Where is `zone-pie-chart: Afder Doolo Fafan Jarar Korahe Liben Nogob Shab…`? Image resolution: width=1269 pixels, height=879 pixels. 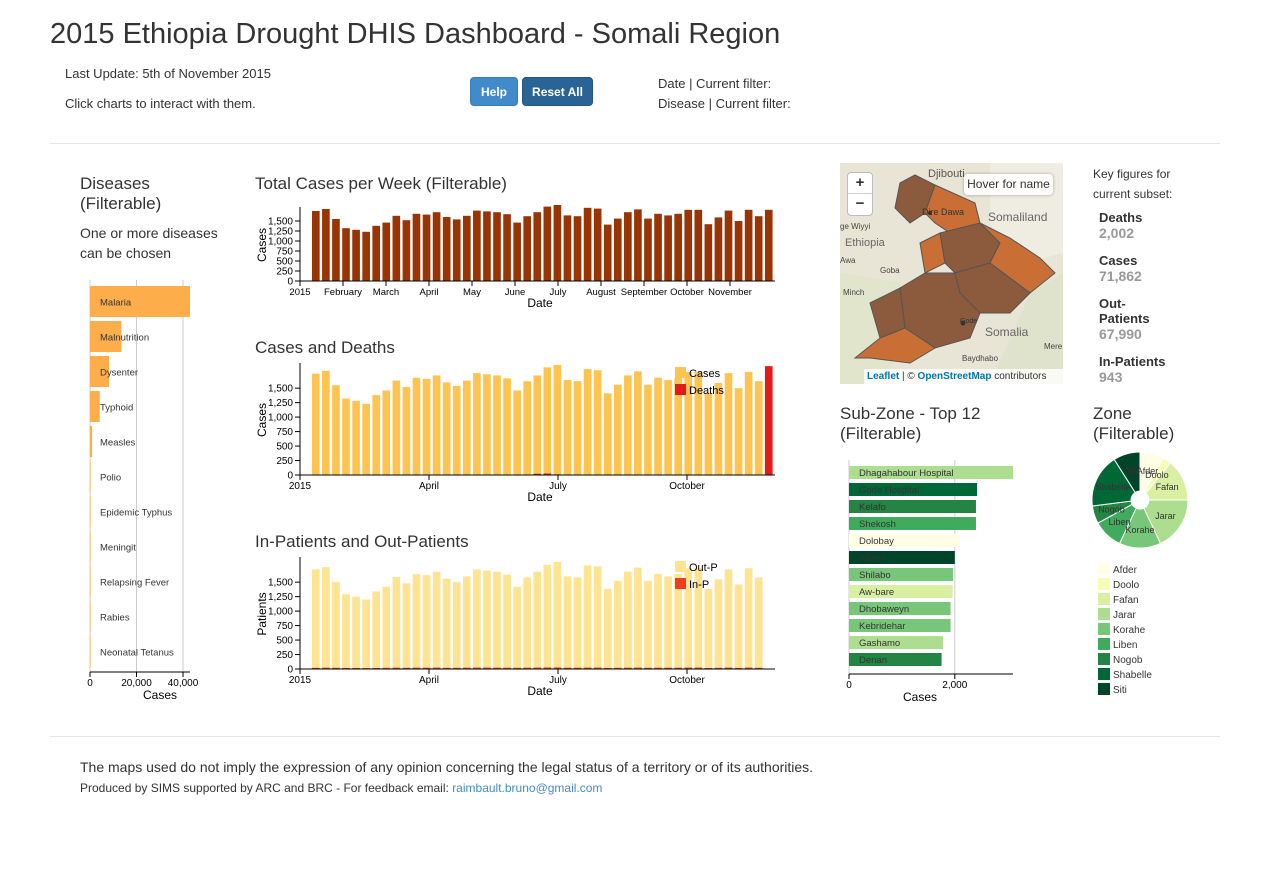
zone-pie-chart: Afder Doolo Fafan Jarar Korahe Liben Nogob Shab… is located at coordinates (1142, 575).